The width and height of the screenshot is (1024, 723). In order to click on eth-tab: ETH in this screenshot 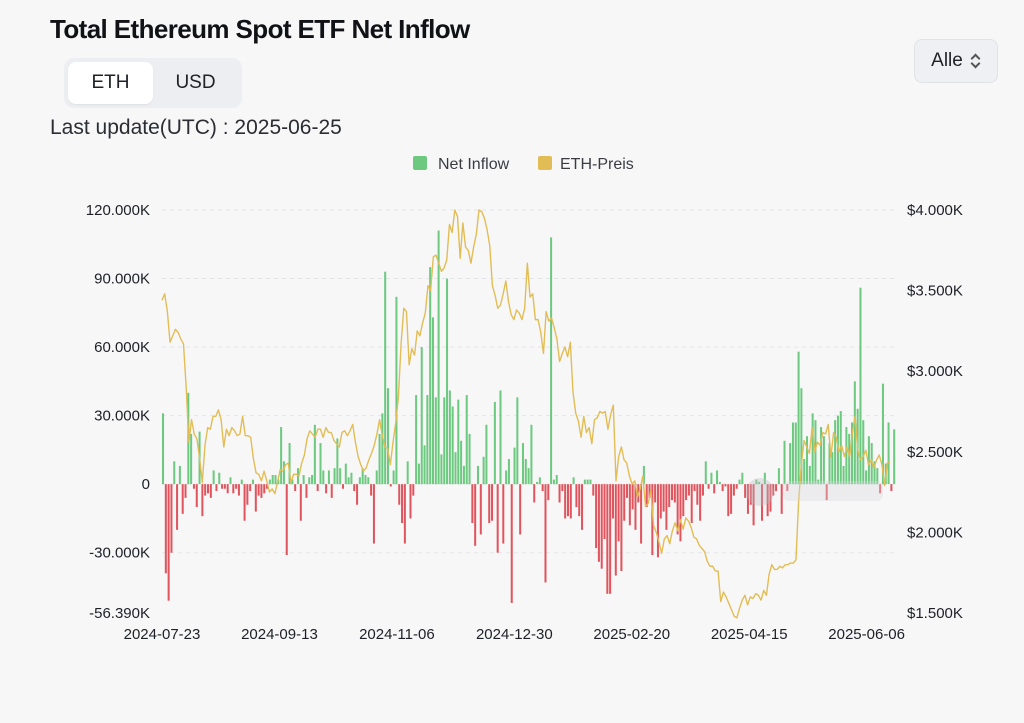, I will do `click(110, 83)`.